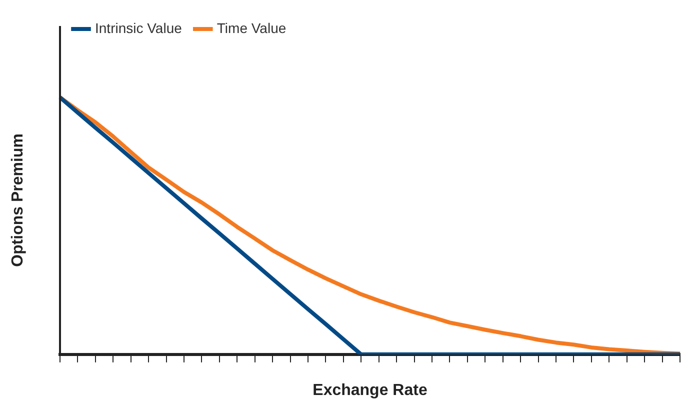 The height and width of the screenshot is (400, 683). I want to click on y-axis-title: Options Premium, so click(17, 200).